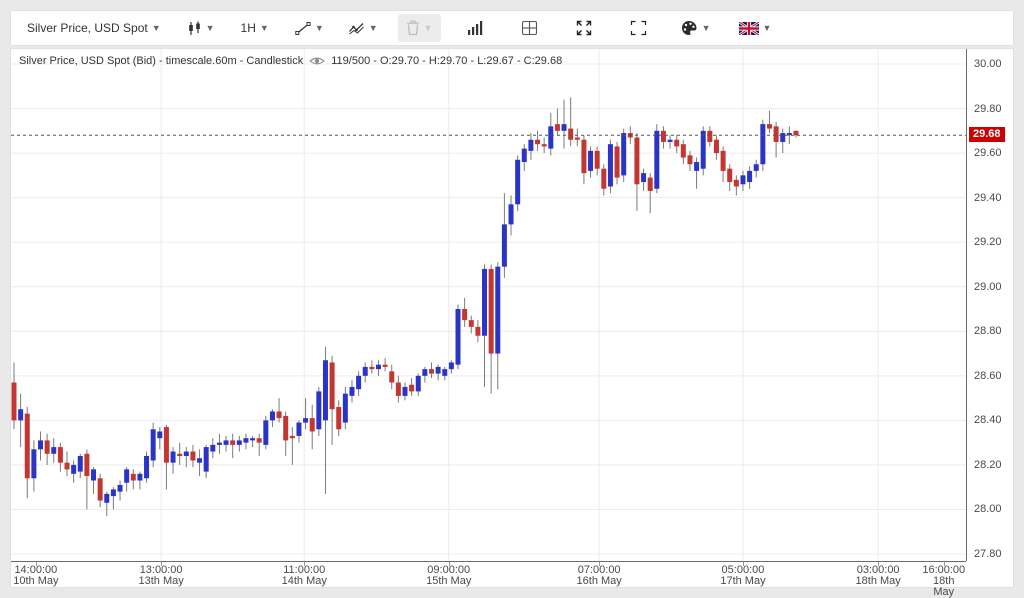 Image resolution: width=1024 pixels, height=598 pixels. I want to click on delete-drawings-button: ▼, so click(419, 28).